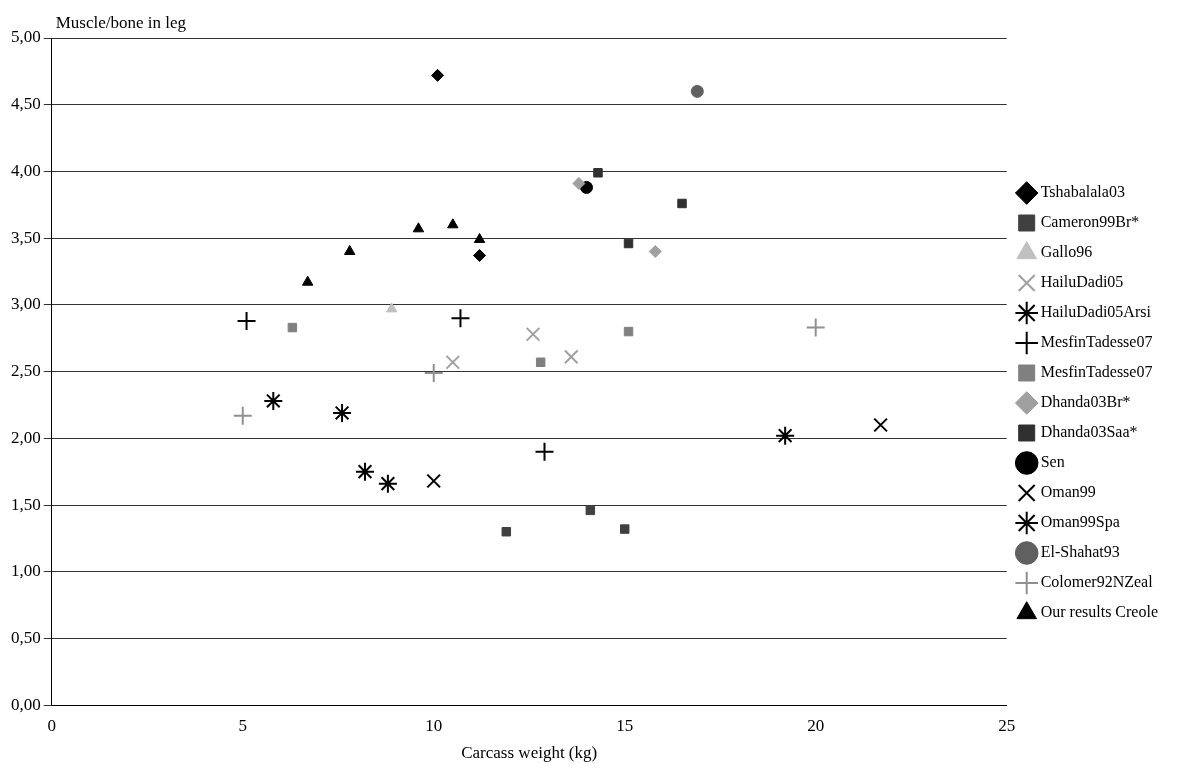 Image resolution: width=1188 pixels, height=780 pixels. I want to click on y-axis-title: Muscle/bone in leg, so click(121, 22).